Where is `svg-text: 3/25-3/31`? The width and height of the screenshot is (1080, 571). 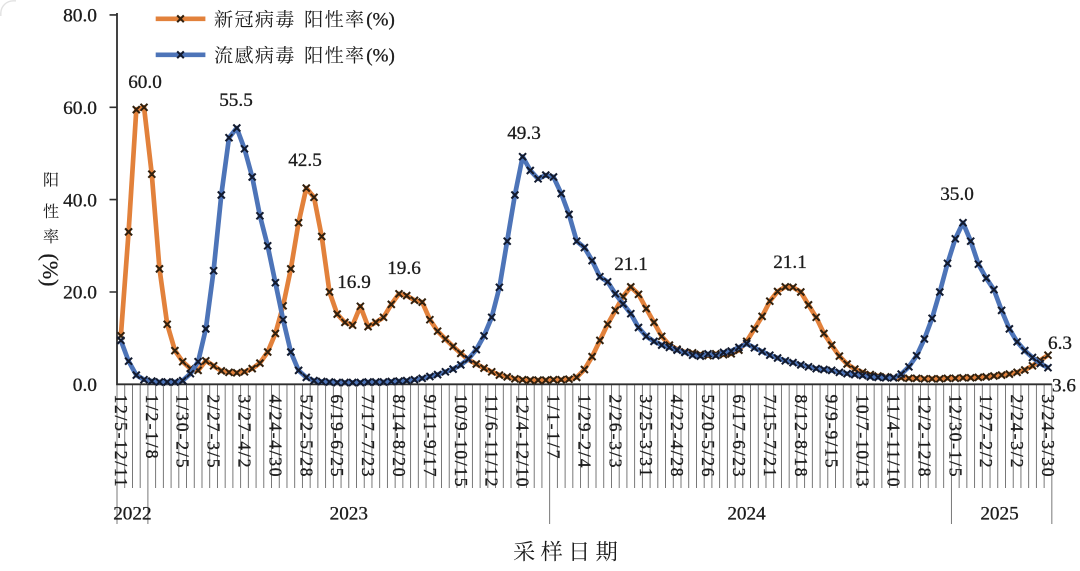
svg-text: 3/25-3/31 is located at coordinates (646, 436).